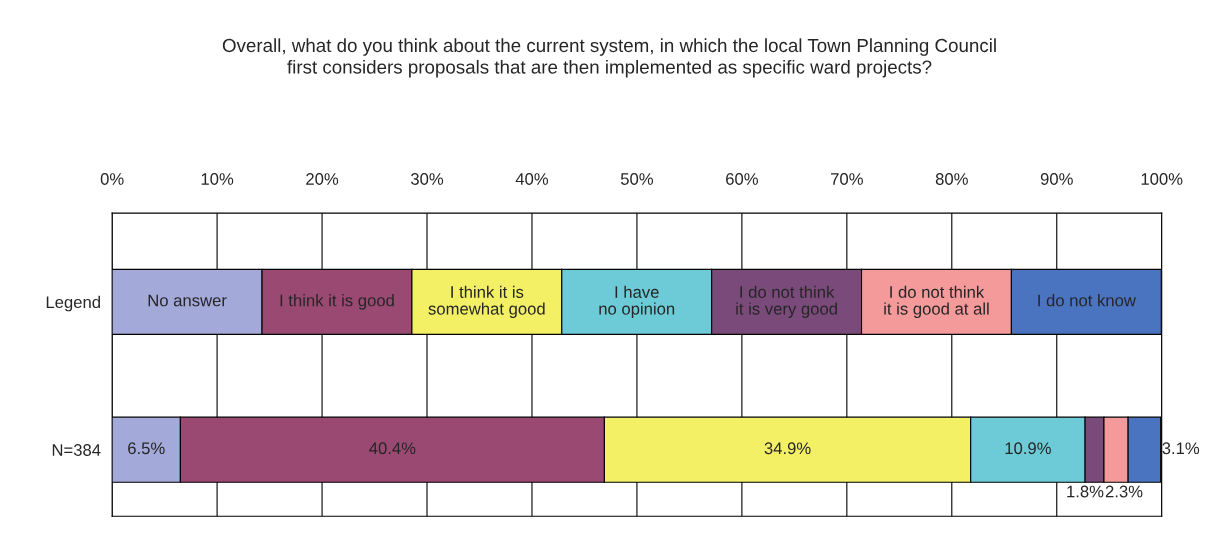 This screenshot has height=548, width=1219. I want to click on x-tick-label: 30%, so click(427, 179).